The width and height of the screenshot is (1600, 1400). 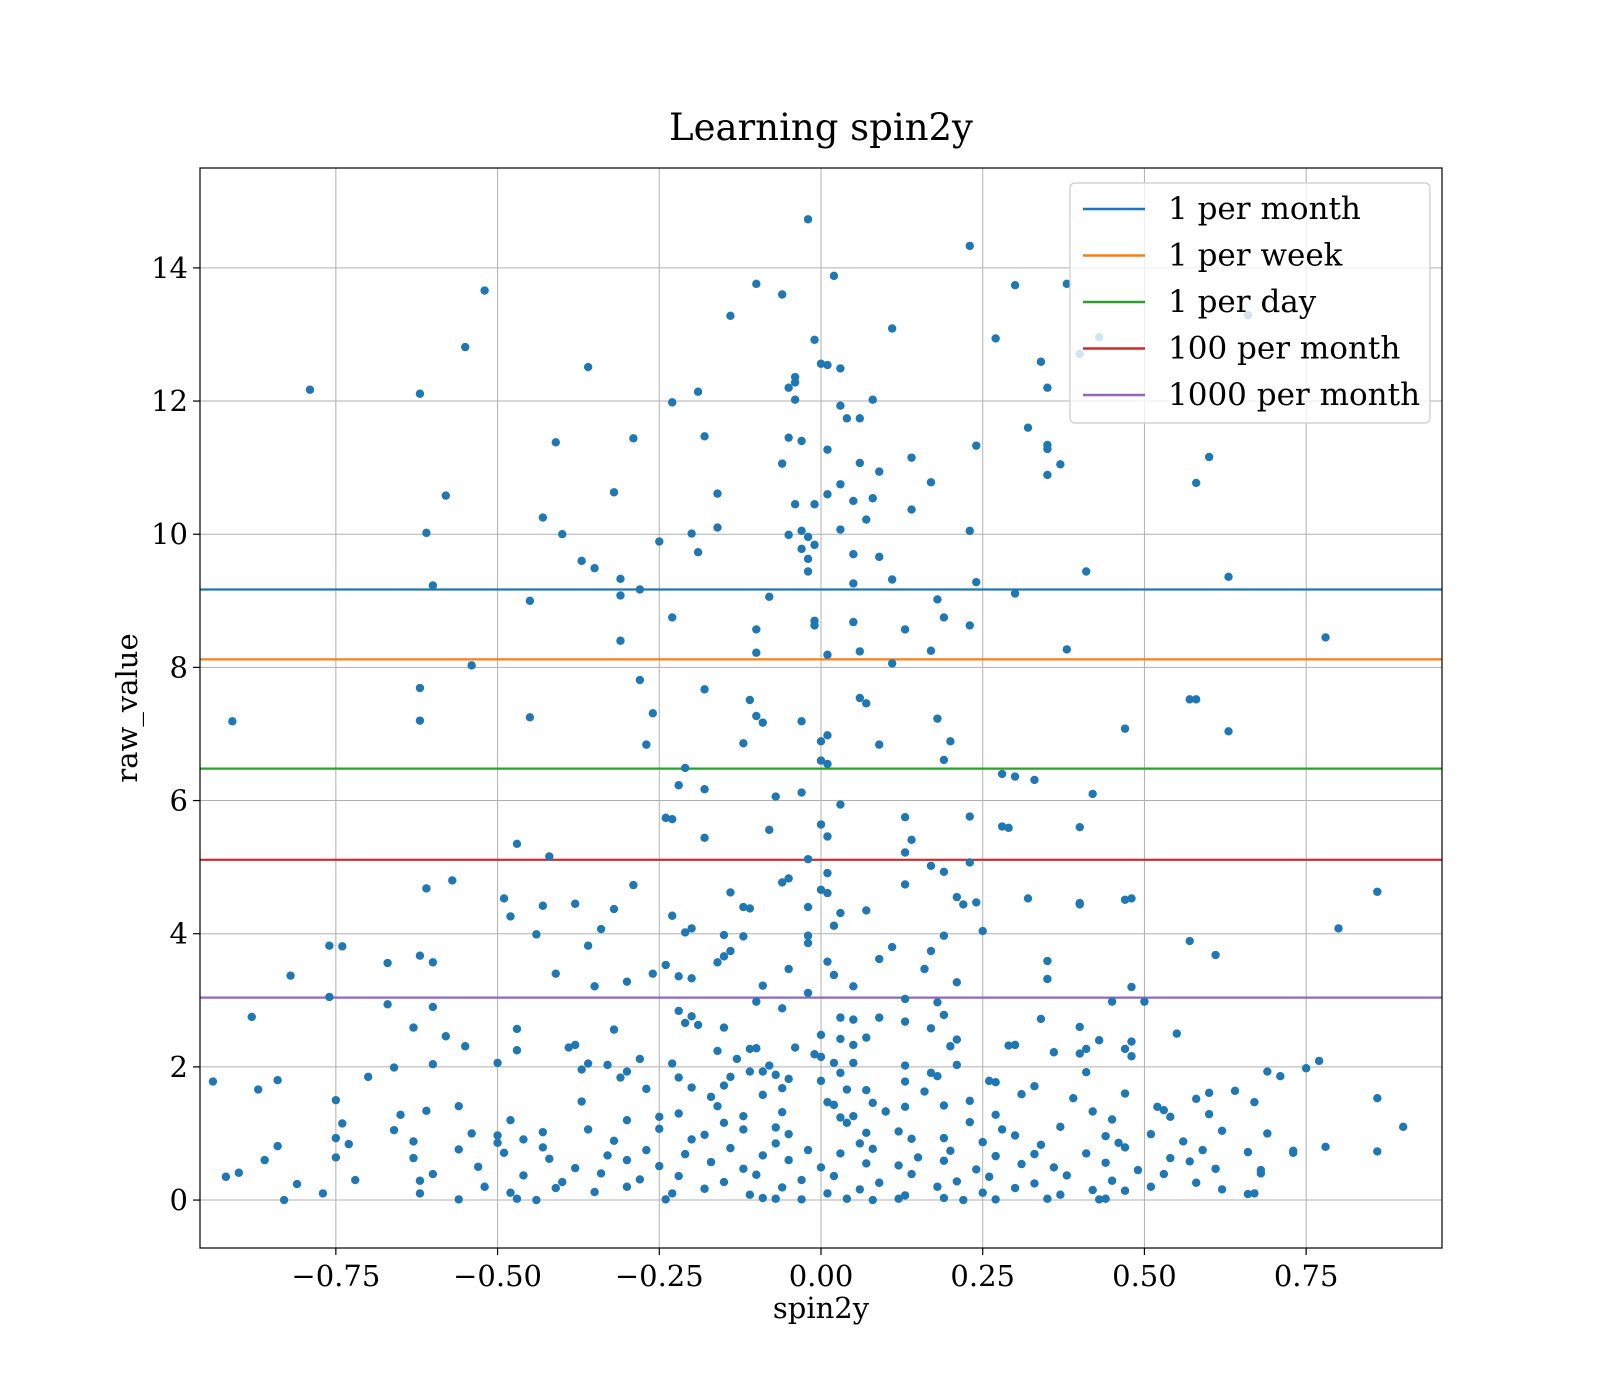 I want to click on legend-label: 1000 per month, so click(x=1294, y=395).